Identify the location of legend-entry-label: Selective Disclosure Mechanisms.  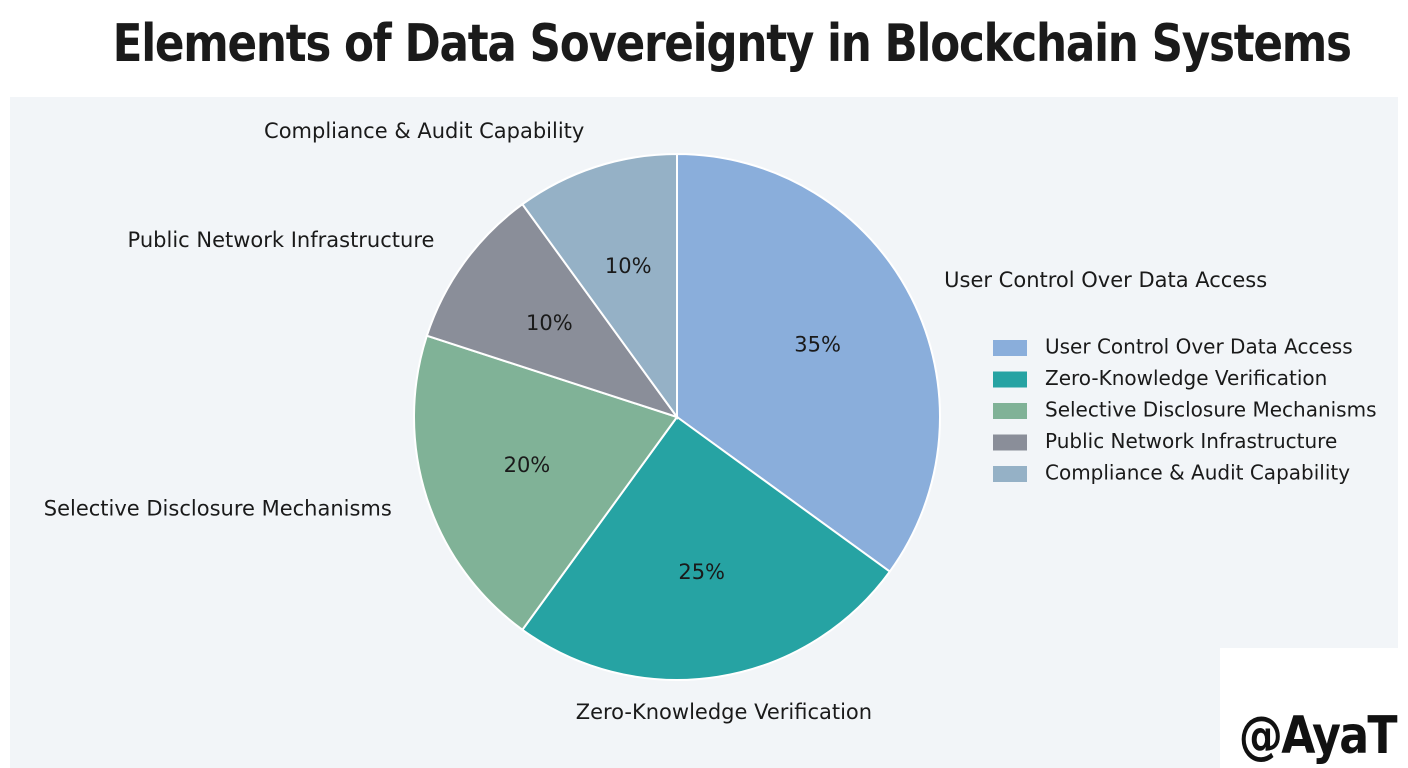
(1211, 410).